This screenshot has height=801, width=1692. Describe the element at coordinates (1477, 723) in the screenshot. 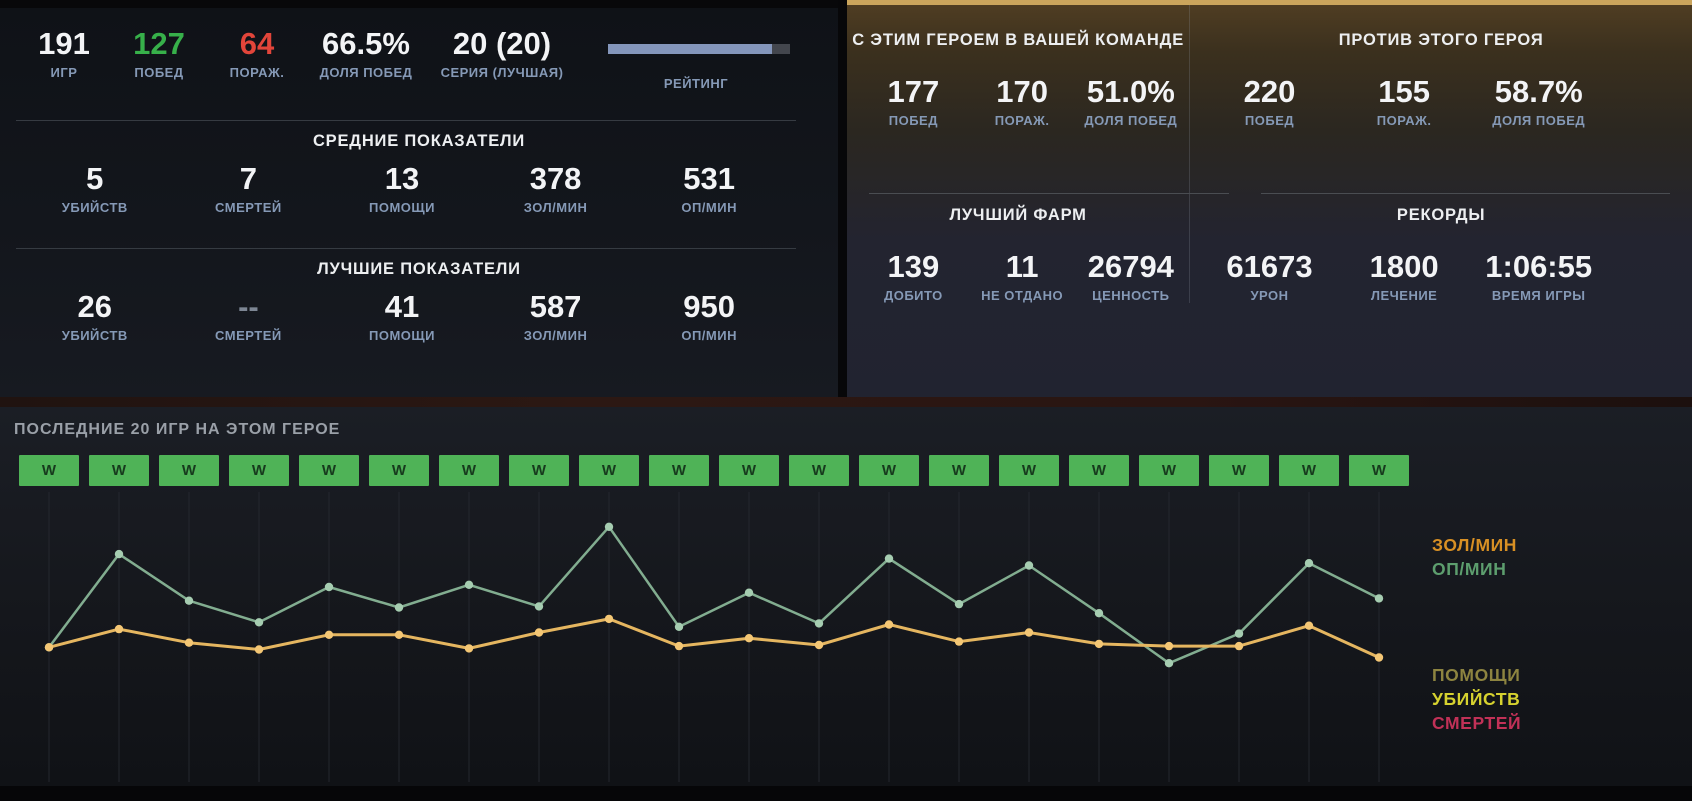

I see `legend-item: СМЕРТЕЙ` at that location.